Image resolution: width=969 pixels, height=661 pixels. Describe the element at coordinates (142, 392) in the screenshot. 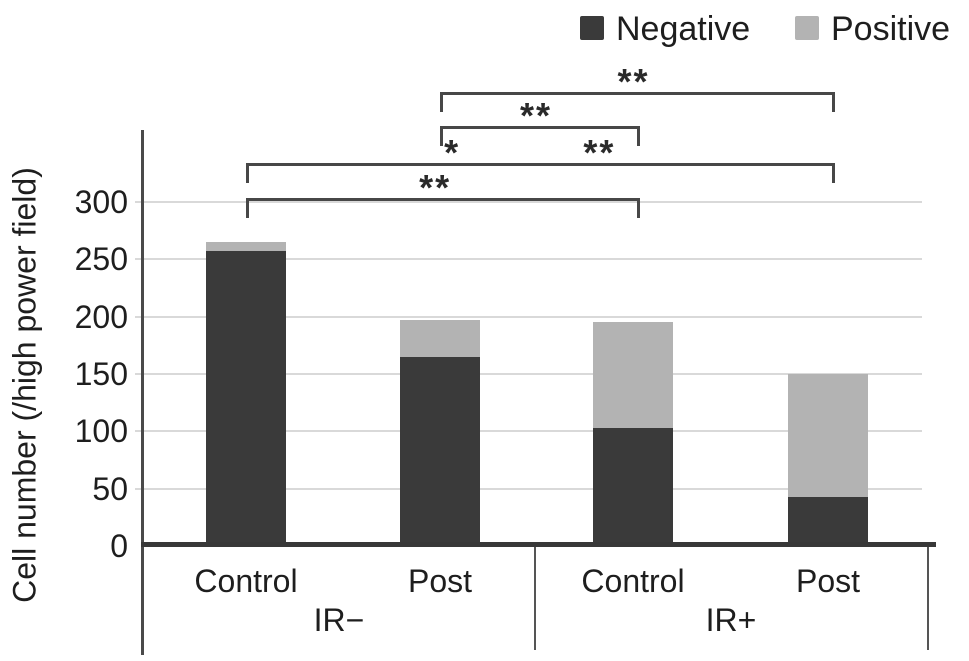

I see `y-axis-line` at that location.